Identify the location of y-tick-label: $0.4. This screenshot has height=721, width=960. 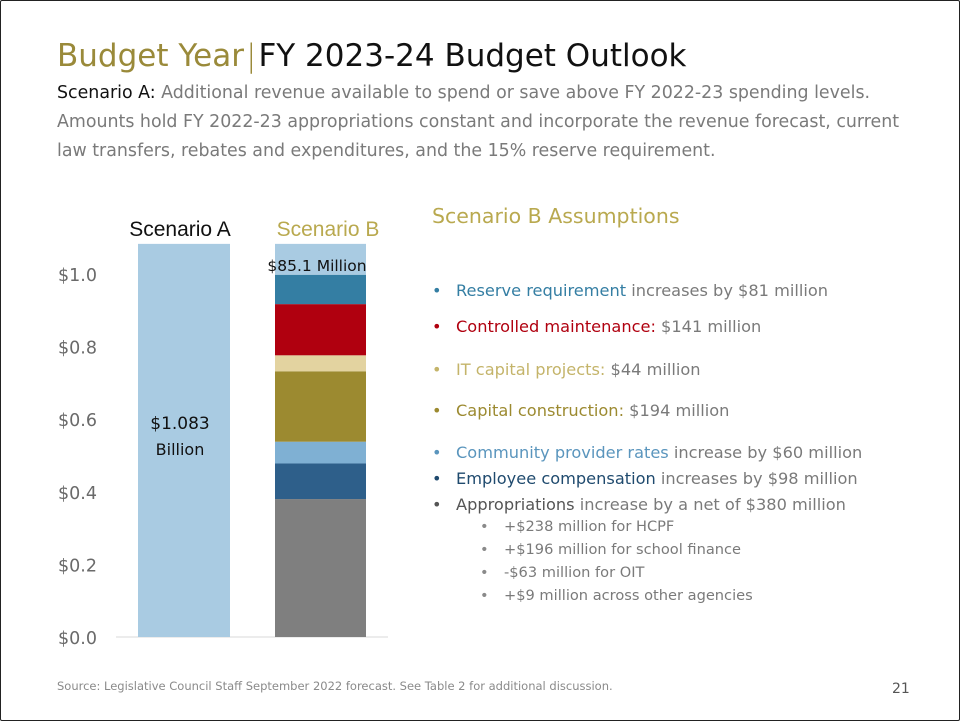
(77, 494).